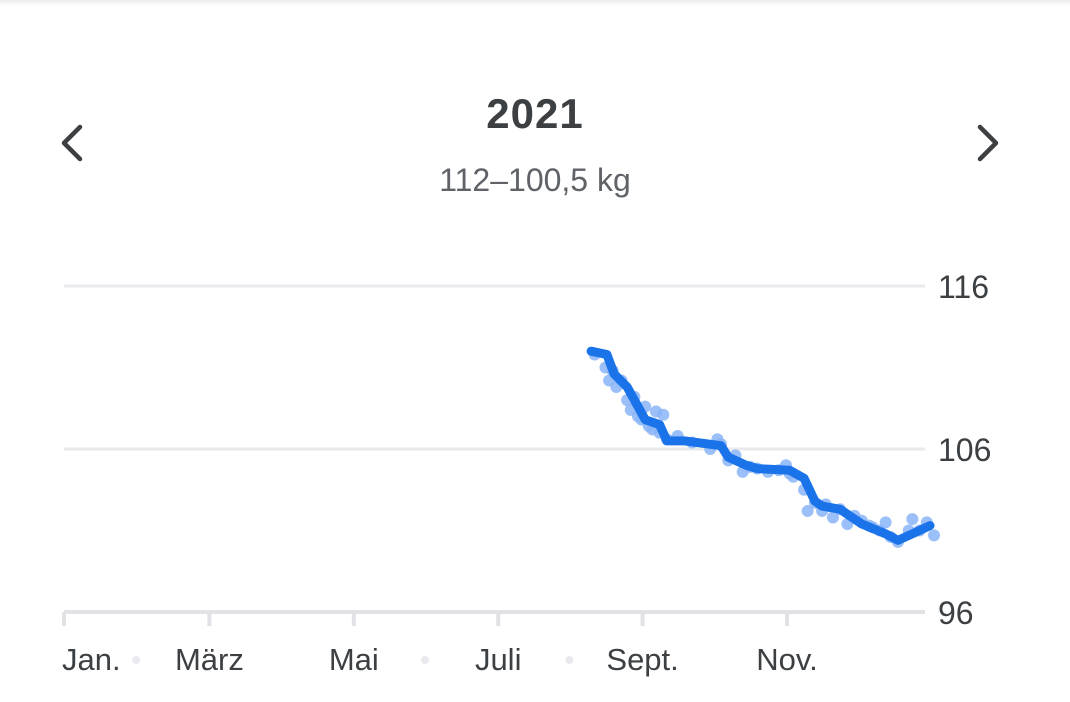 The height and width of the screenshot is (702, 1070). Describe the element at coordinates (535, 113) in the screenshot. I see `page-title: 2021` at that location.